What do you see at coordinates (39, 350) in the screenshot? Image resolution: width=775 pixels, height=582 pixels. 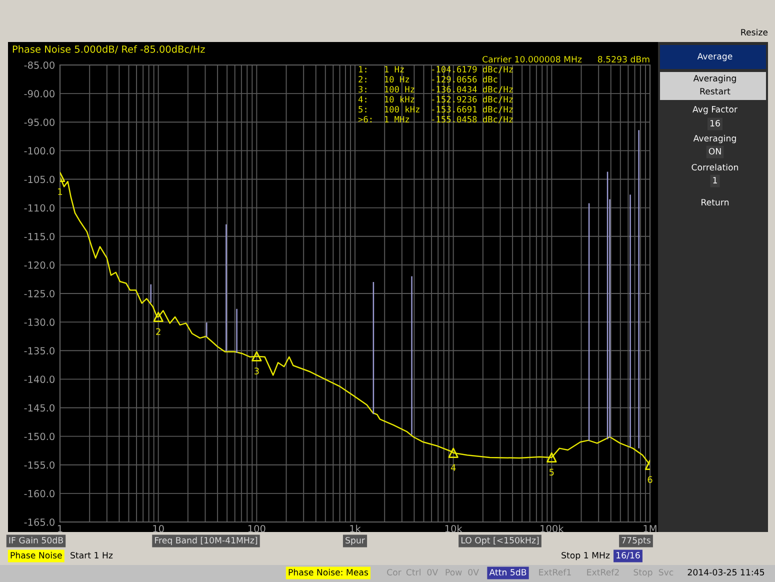 I see `y-tick-label: -135.0` at bounding box center [39, 350].